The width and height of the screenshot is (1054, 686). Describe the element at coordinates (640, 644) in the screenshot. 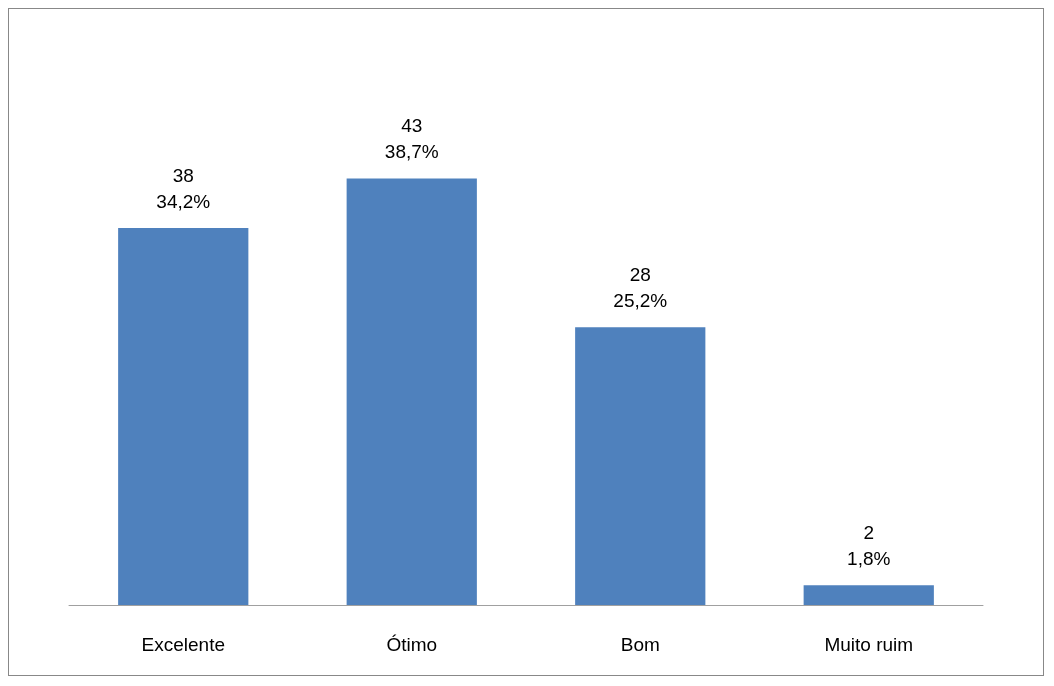

I see `x-tick-label: Bom` at that location.